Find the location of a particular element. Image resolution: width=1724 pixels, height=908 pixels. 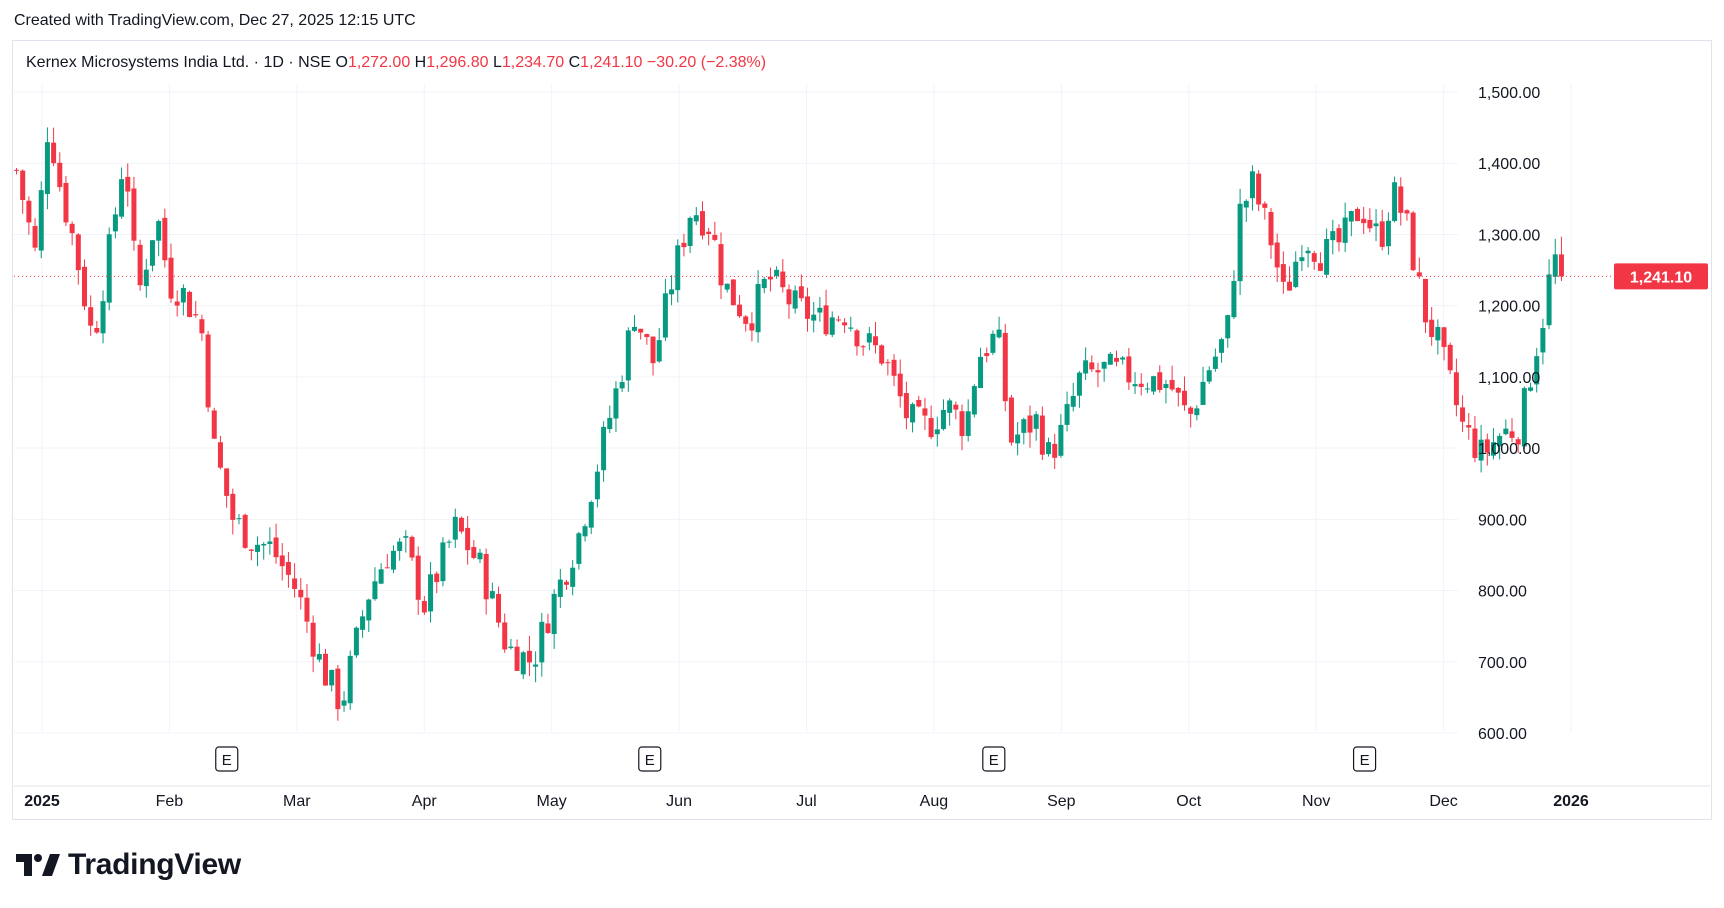

close-label: C is located at coordinates (575, 62).